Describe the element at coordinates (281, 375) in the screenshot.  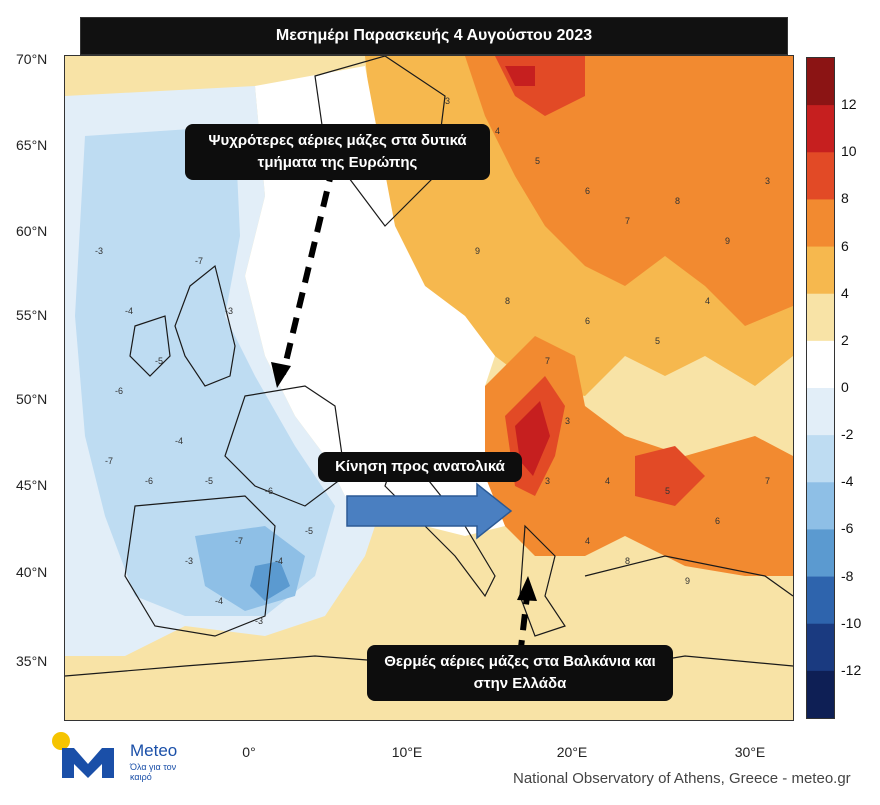
I see `west-arrow-head` at that location.